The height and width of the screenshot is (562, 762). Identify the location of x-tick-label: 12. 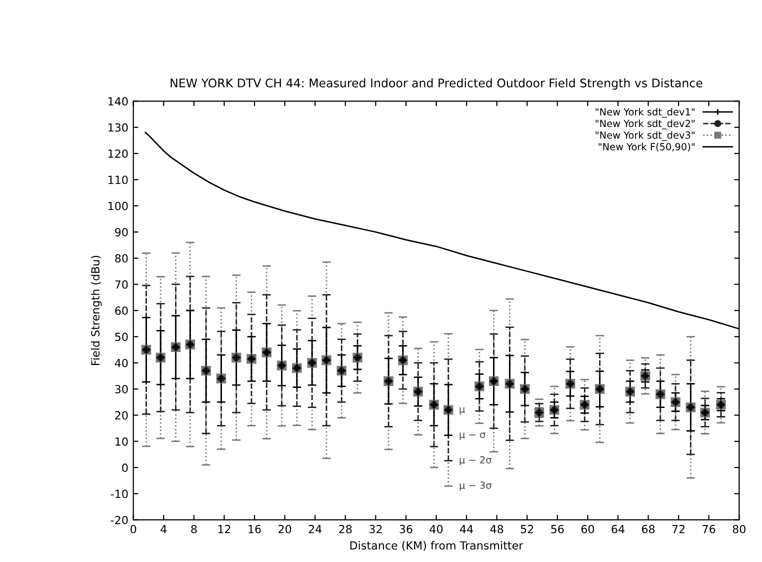
(224, 529).